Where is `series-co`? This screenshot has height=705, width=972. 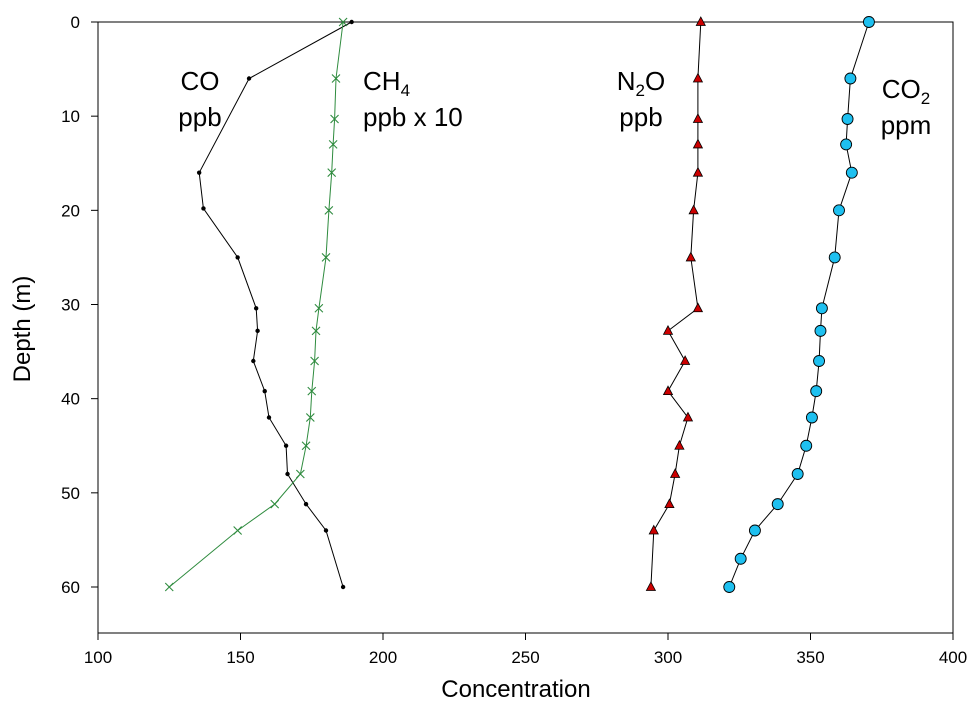 series-co is located at coordinates (275, 304).